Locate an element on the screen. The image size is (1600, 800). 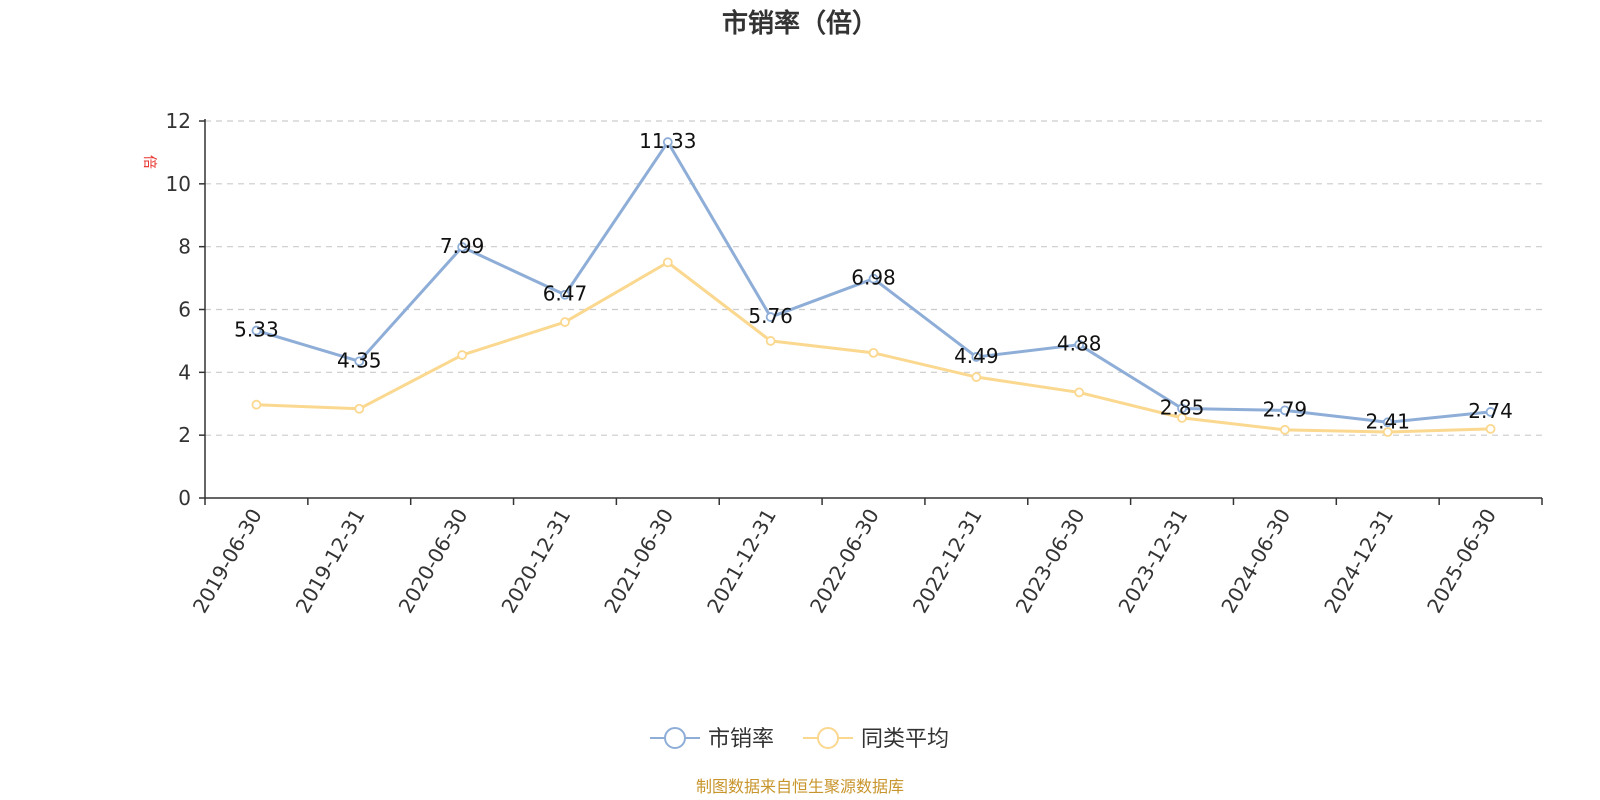
y-tick-label: 2 is located at coordinates (184, 435).